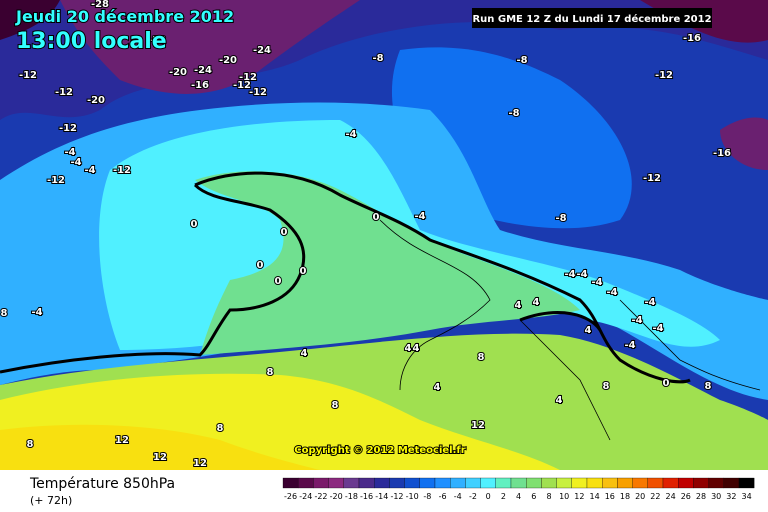 This screenshot has width=768, height=512. What do you see at coordinates (427, 496) in the screenshot?
I see `scale-label: -8` at bounding box center [427, 496].